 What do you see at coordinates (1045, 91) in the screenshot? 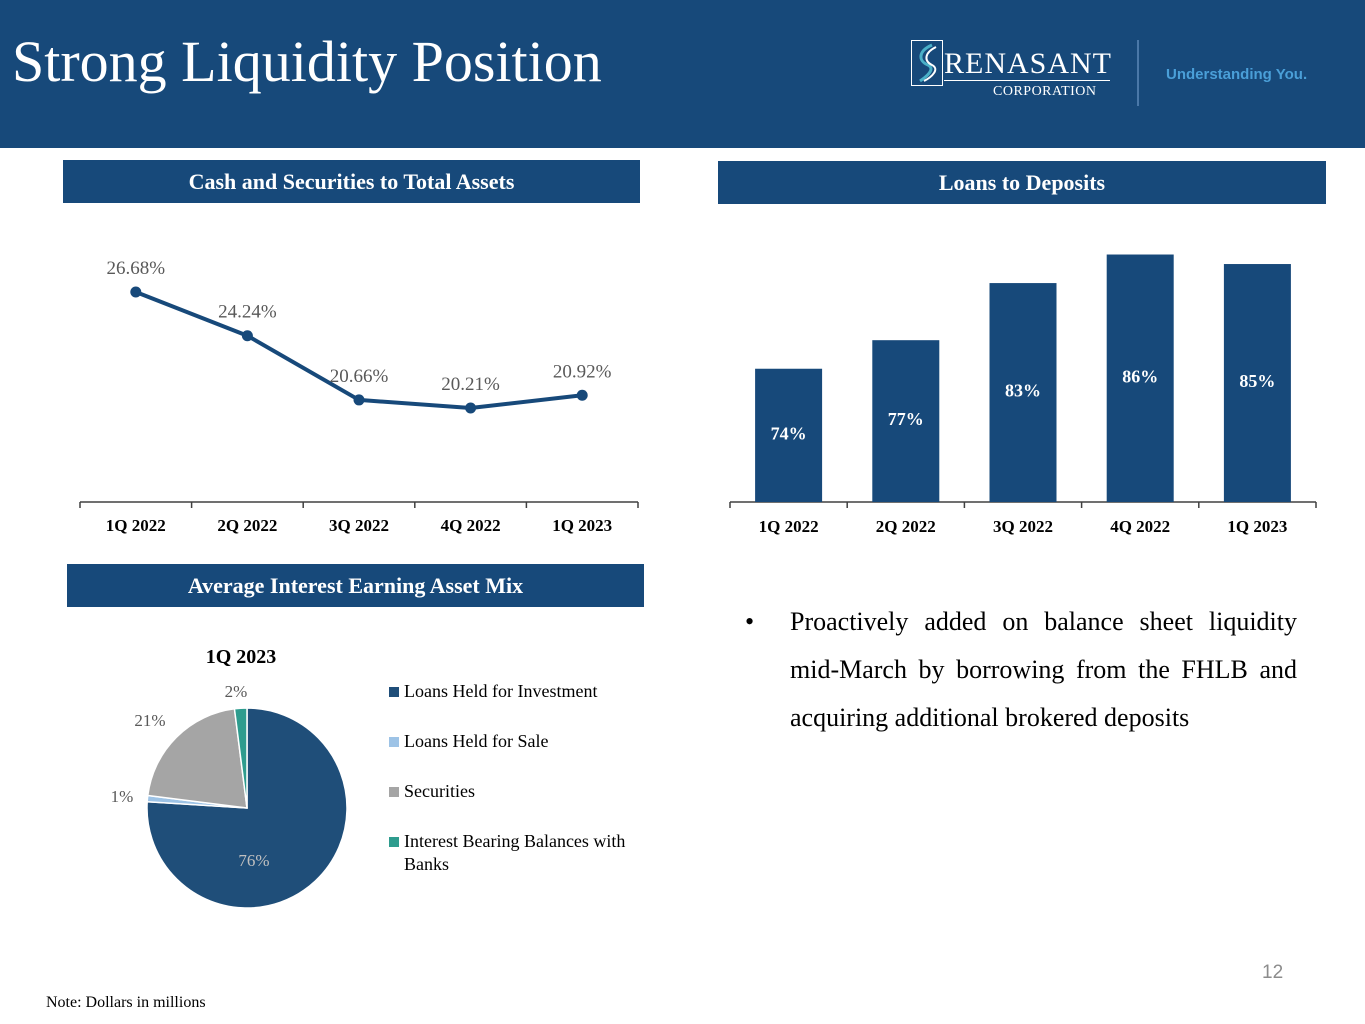
I see `logo-subtitle: CORPORATION` at bounding box center [1045, 91].